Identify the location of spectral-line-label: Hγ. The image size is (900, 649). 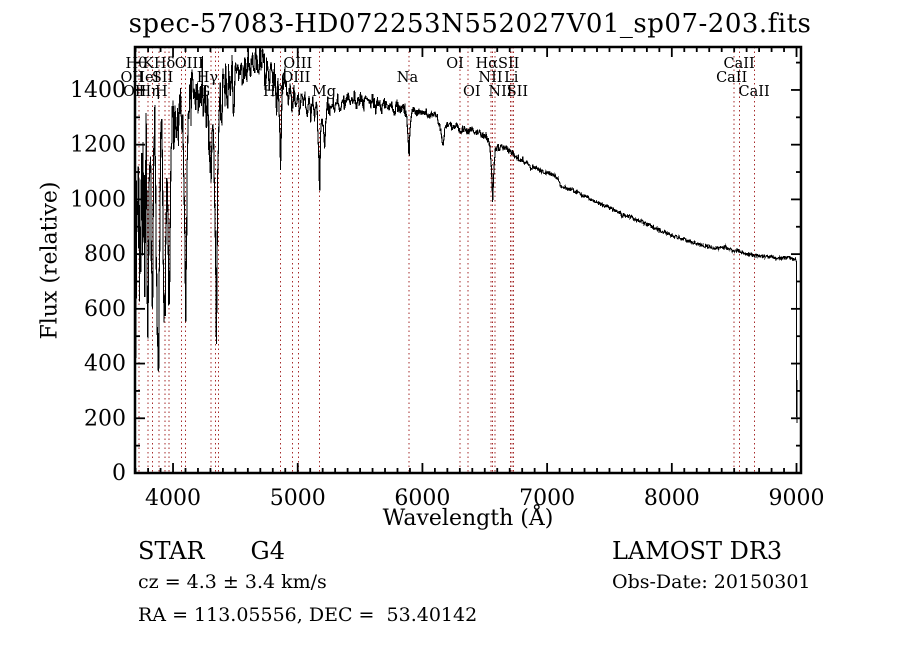
(207, 78).